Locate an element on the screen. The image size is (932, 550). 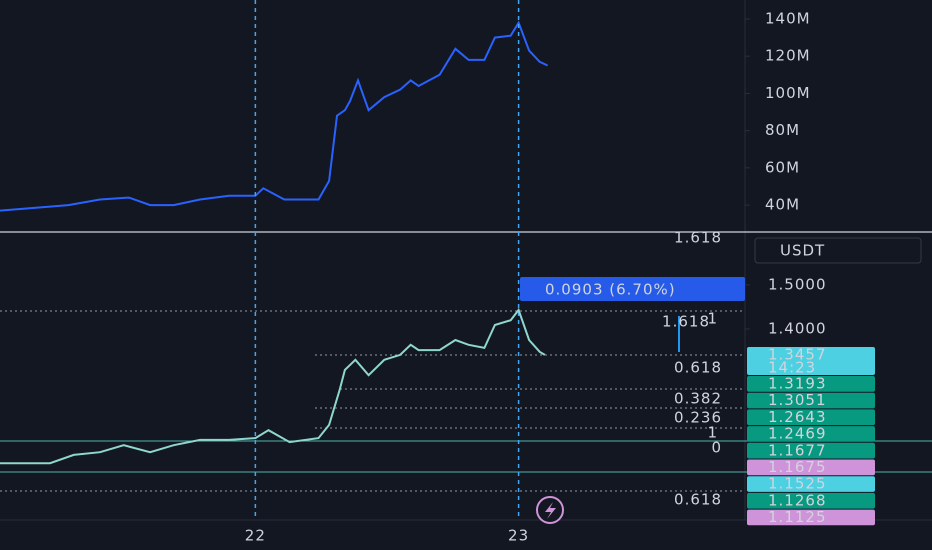
measure-badge is located at coordinates (632, 289).